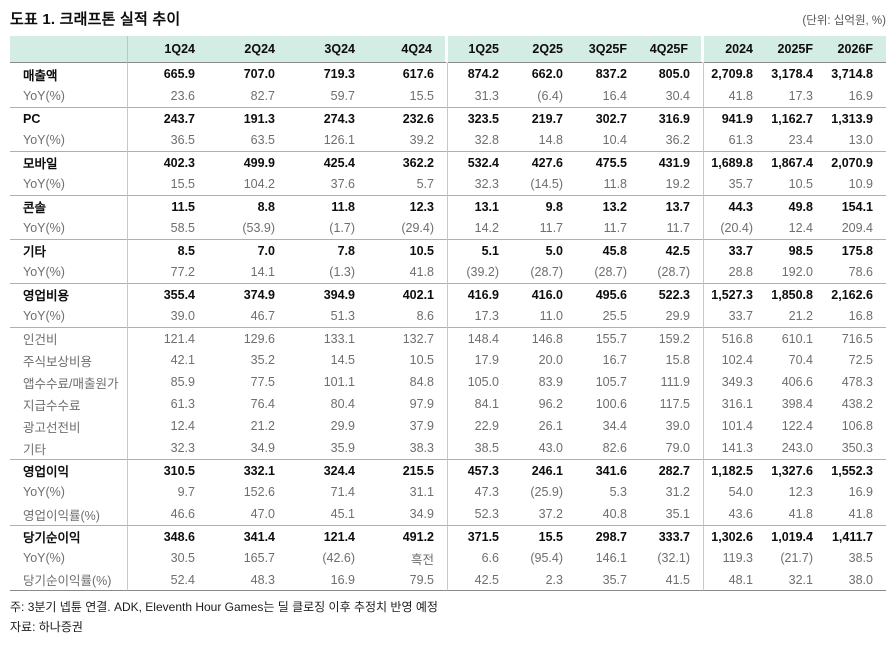 The width and height of the screenshot is (896, 662). I want to click on value-cell: 121.4, so click(168, 338).